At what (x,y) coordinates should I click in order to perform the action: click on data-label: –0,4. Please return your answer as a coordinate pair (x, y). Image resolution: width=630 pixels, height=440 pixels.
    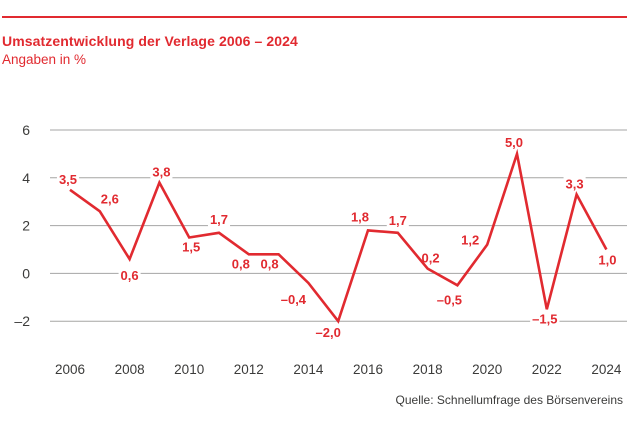
    Looking at the image, I should click on (294, 299).